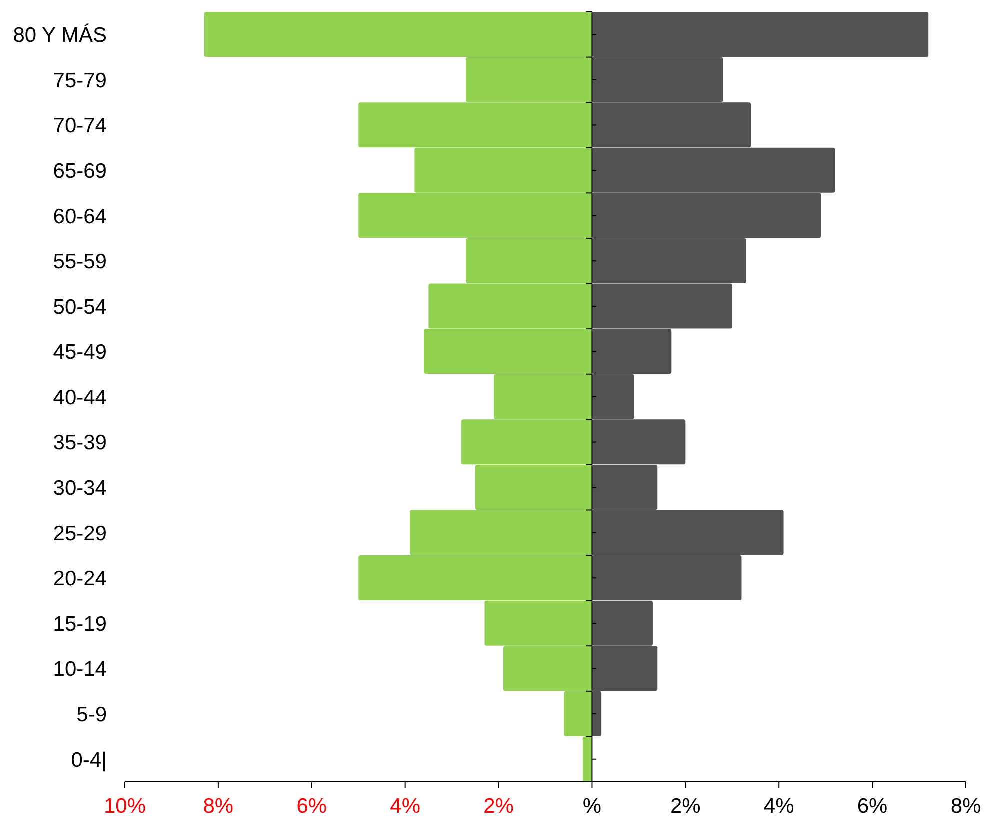 The height and width of the screenshot is (818, 984). I want to click on x-tick-label: %, so click(592, 806).